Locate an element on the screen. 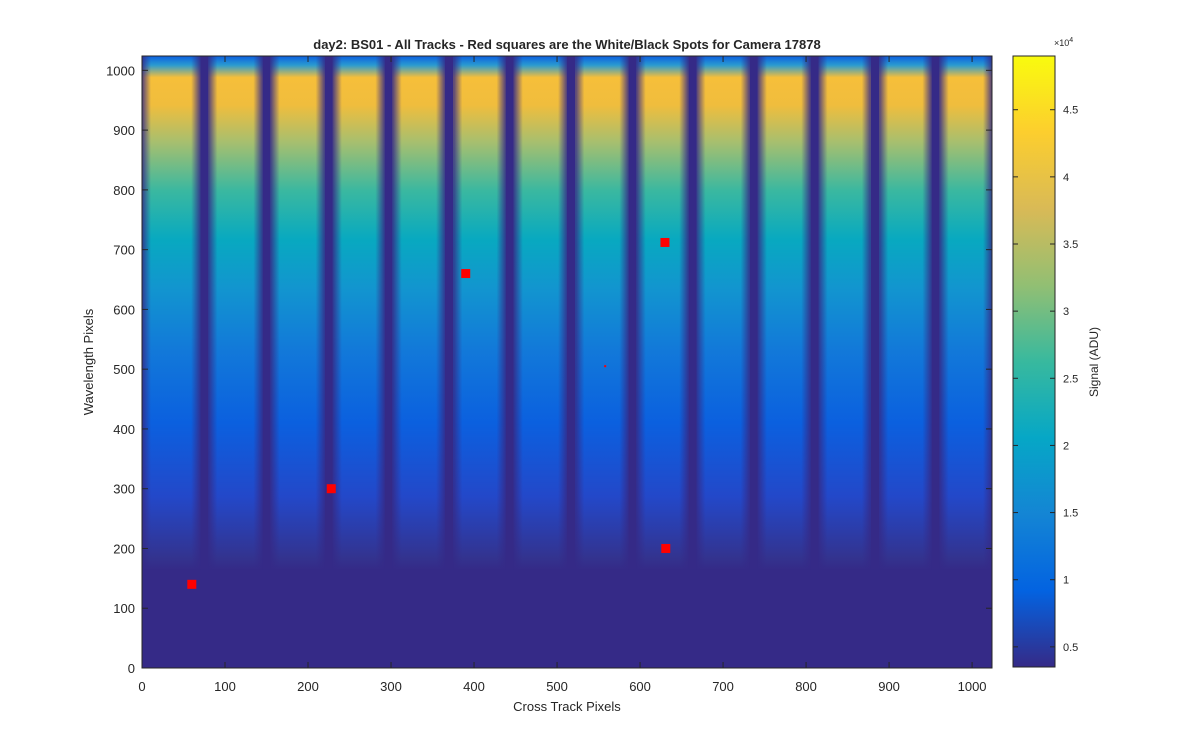 This screenshot has height=750, width=1200. y-tick-label: 200 is located at coordinates (124, 548).